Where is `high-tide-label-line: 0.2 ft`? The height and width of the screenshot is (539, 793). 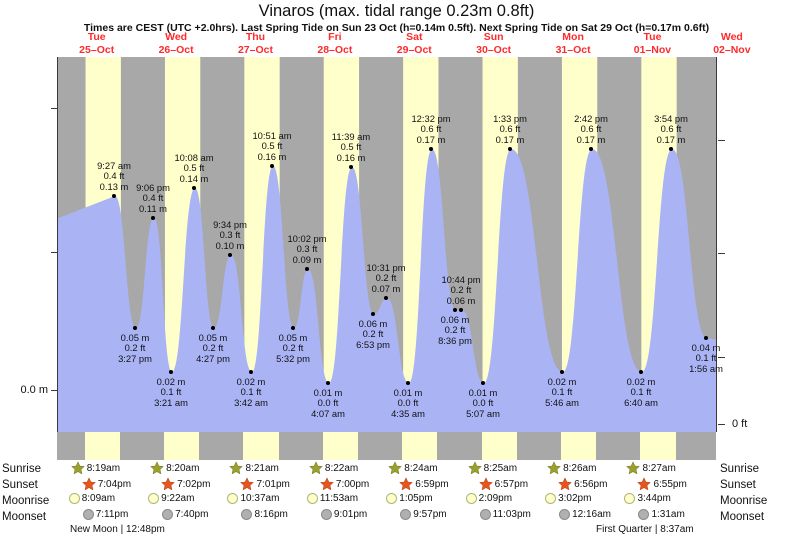
high-tide-label-line: 0.2 ft is located at coordinates (386, 278).